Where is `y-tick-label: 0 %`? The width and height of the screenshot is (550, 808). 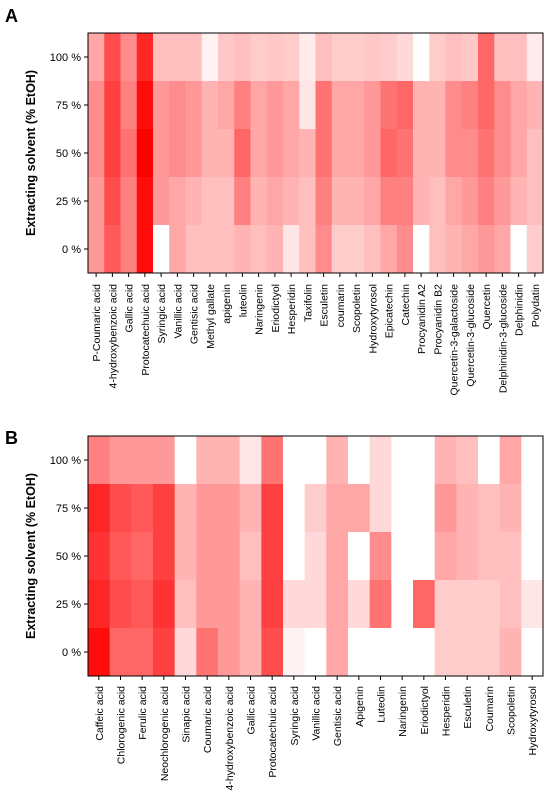
y-tick-label: 0 % is located at coordinates (71, 250).